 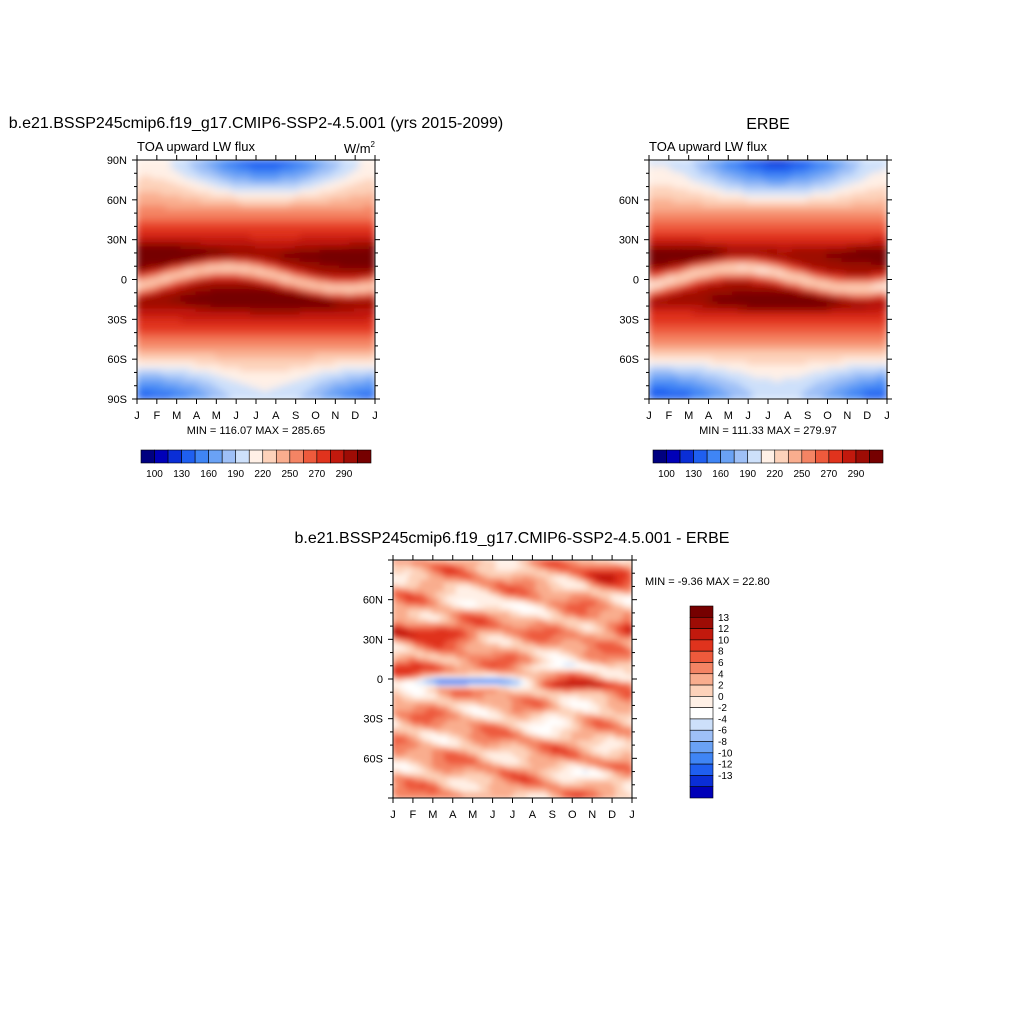 What do you see at coordinates (375, 416) in the screenshot?
I see `x-tick-label: J` at bounding box center [375, 416].